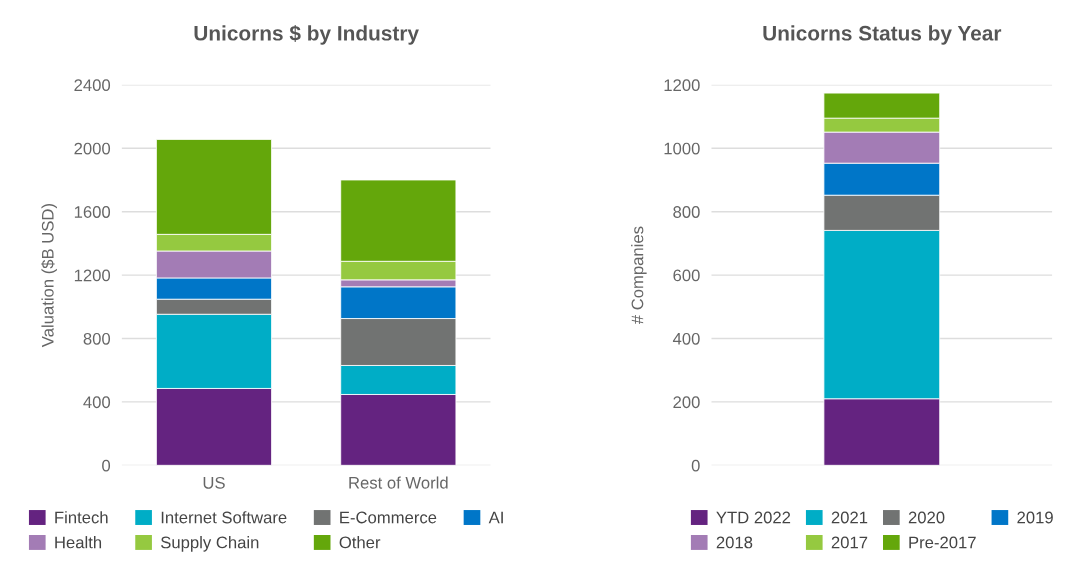 The height and width of the screenshot is (562, 1078). Describe the element at coordinates (686, 275) in the screenshot. I see `y-tick-label: 600` at that location.